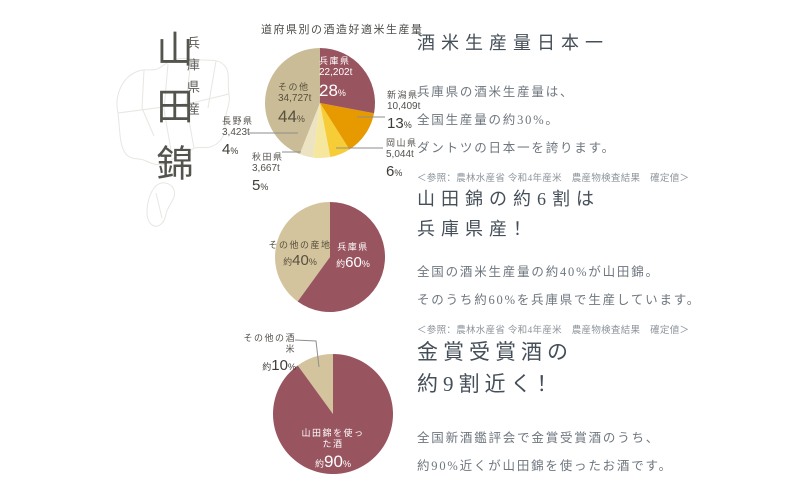 This screenshot has width=800, height=500. What do you see at coordinates (300, 245) in the screenshot?
I see `pie2-others-name: その他の産地` at bounding box center [300, 245].